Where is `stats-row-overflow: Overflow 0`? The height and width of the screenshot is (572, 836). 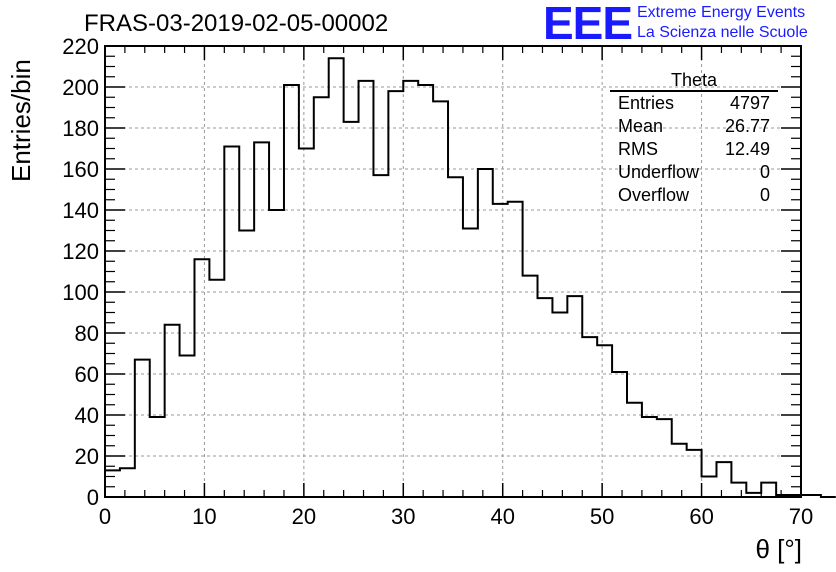
stats-row-overflow: Overflow 0 is located at coordinates (694, 195).